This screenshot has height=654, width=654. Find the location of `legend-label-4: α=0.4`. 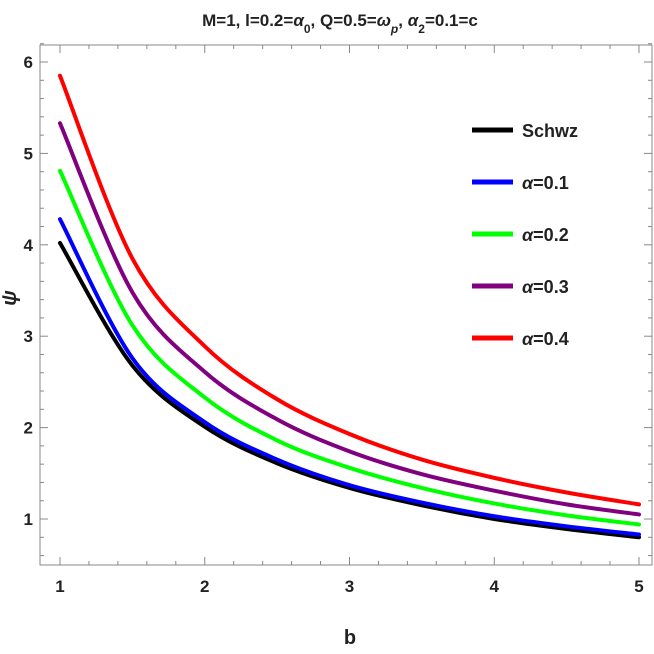

legend-label-4: α=0.4 is located at coordinates (545, 339).